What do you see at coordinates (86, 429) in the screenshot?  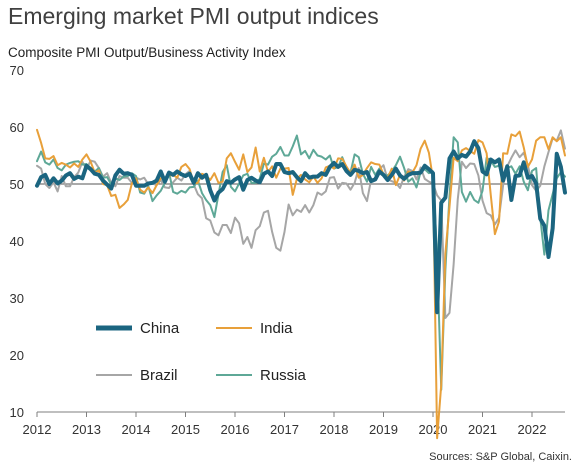 I see `x-tick-label: 2013` at bounding box center [86, 429].